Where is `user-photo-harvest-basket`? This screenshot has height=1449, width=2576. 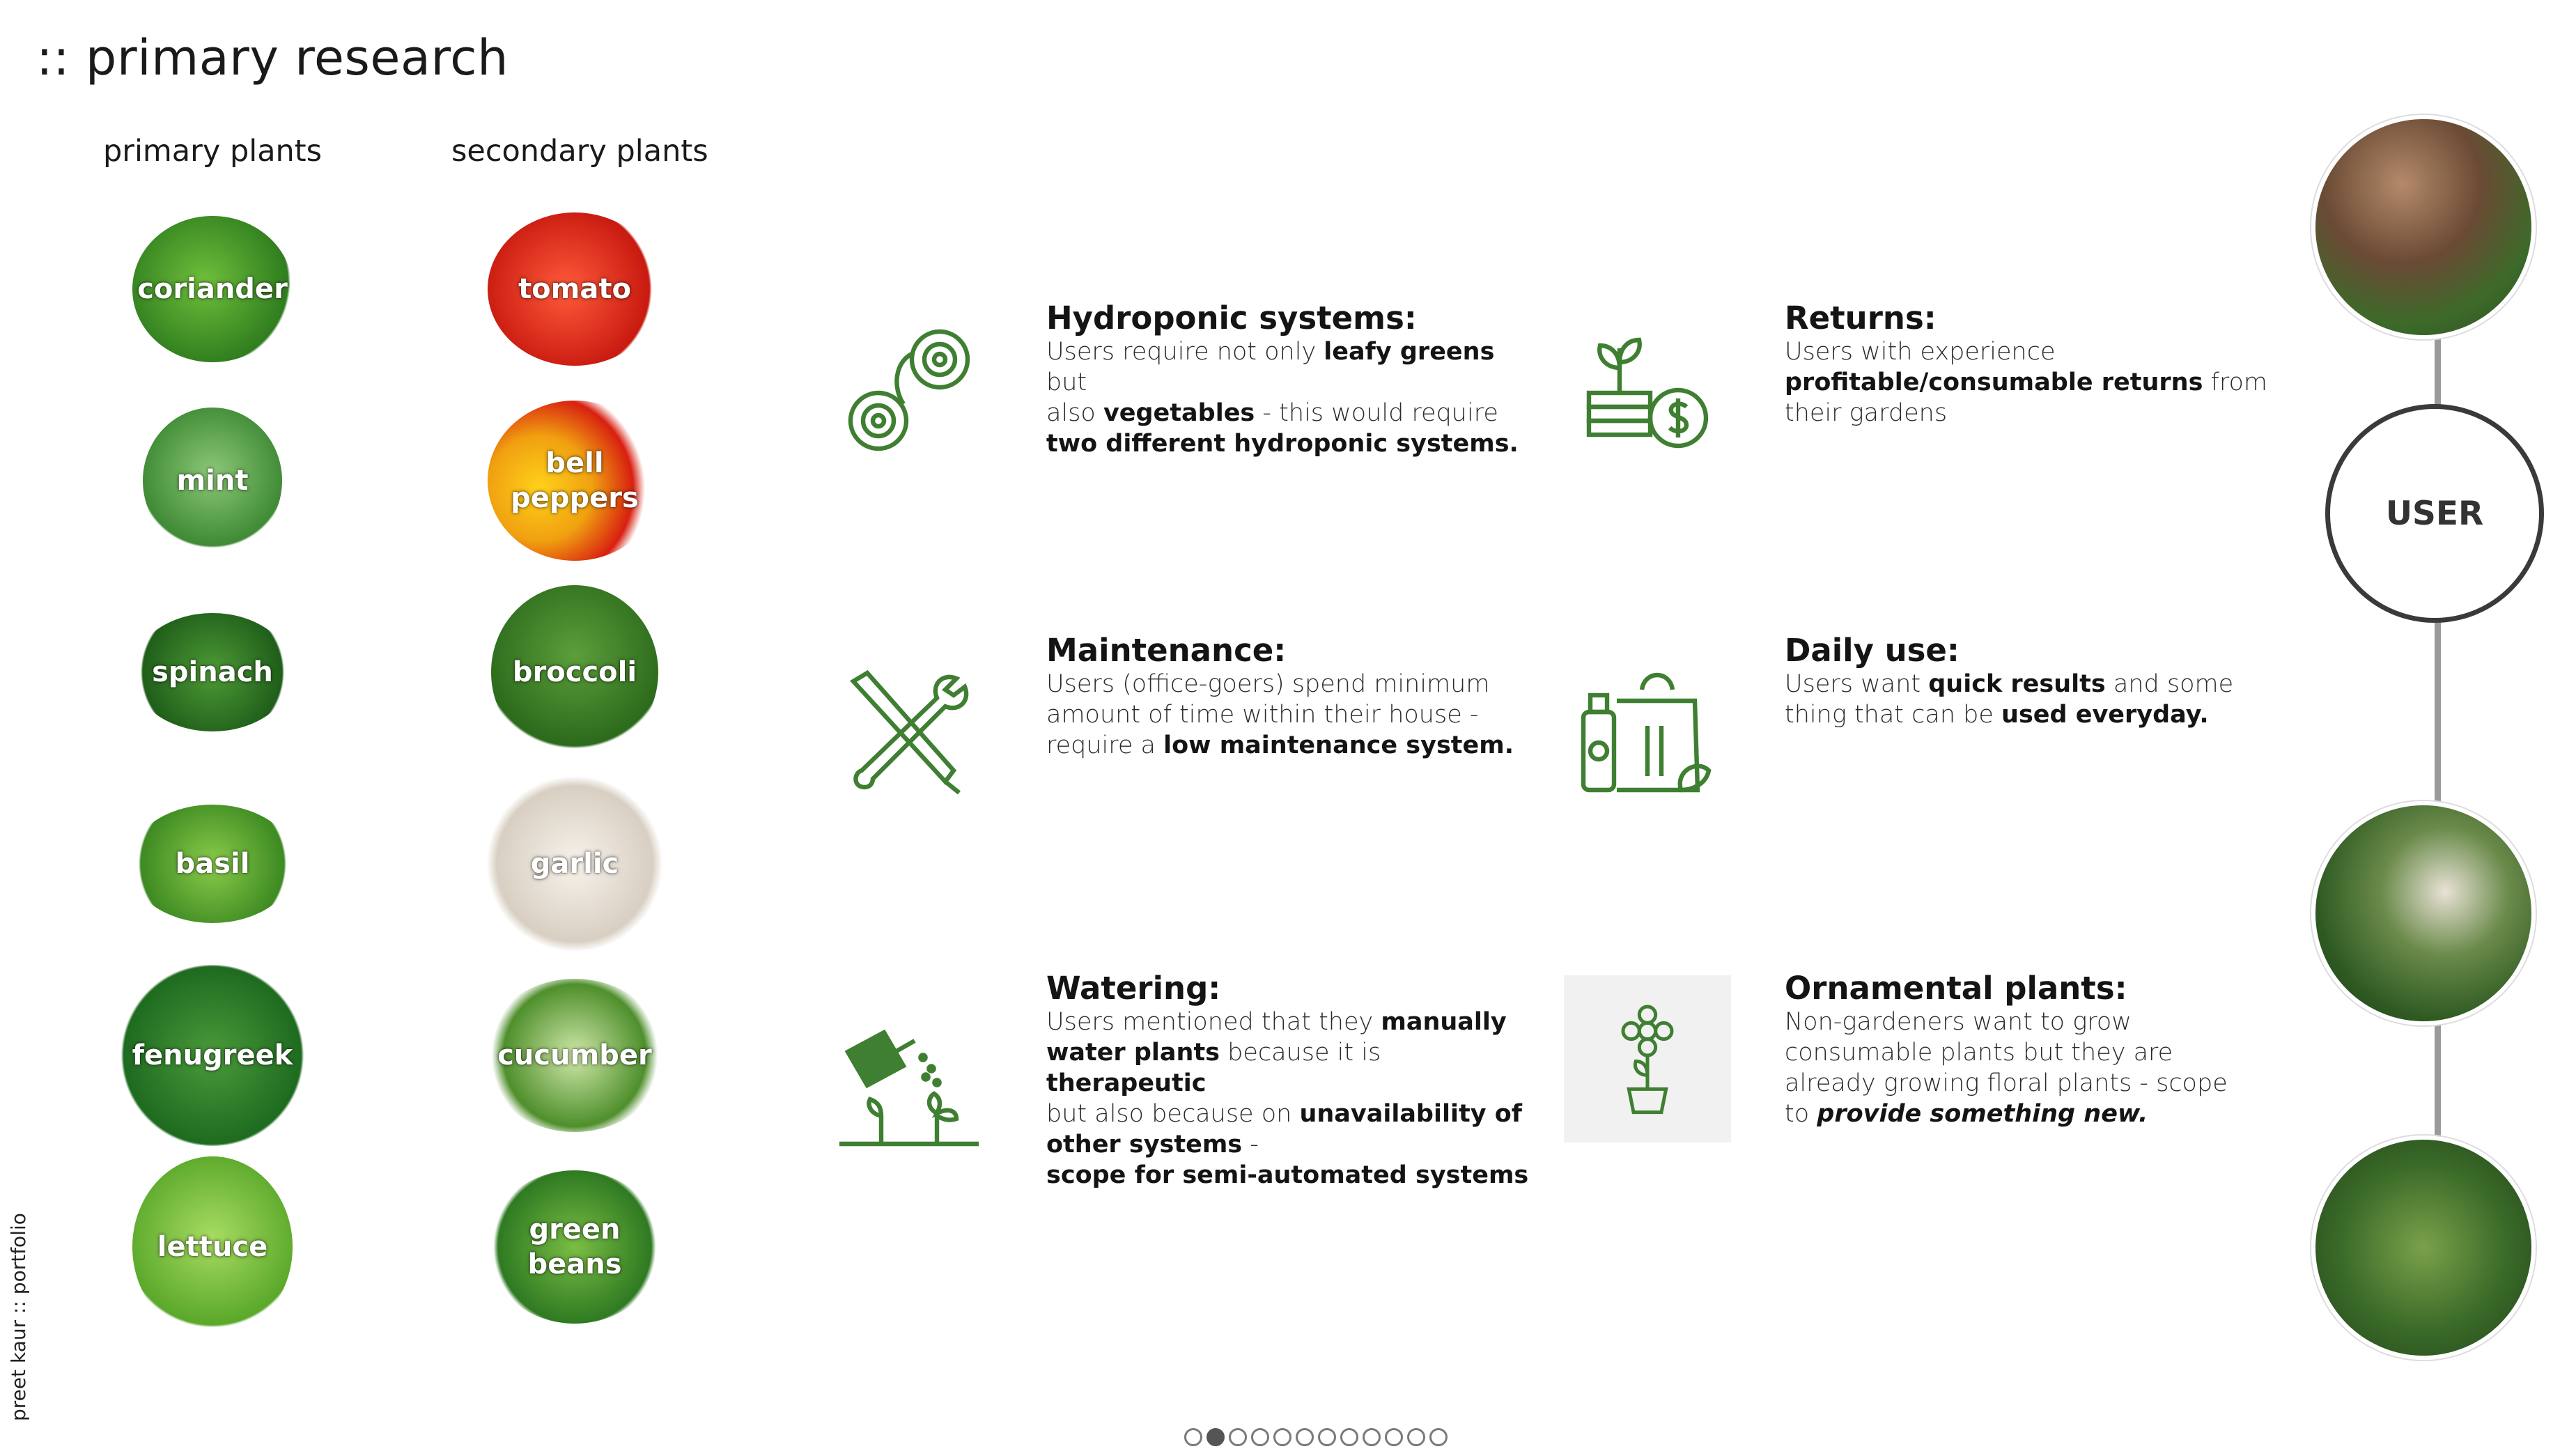
user-photo-harvest-basket is located at coordinates (2423, 913).